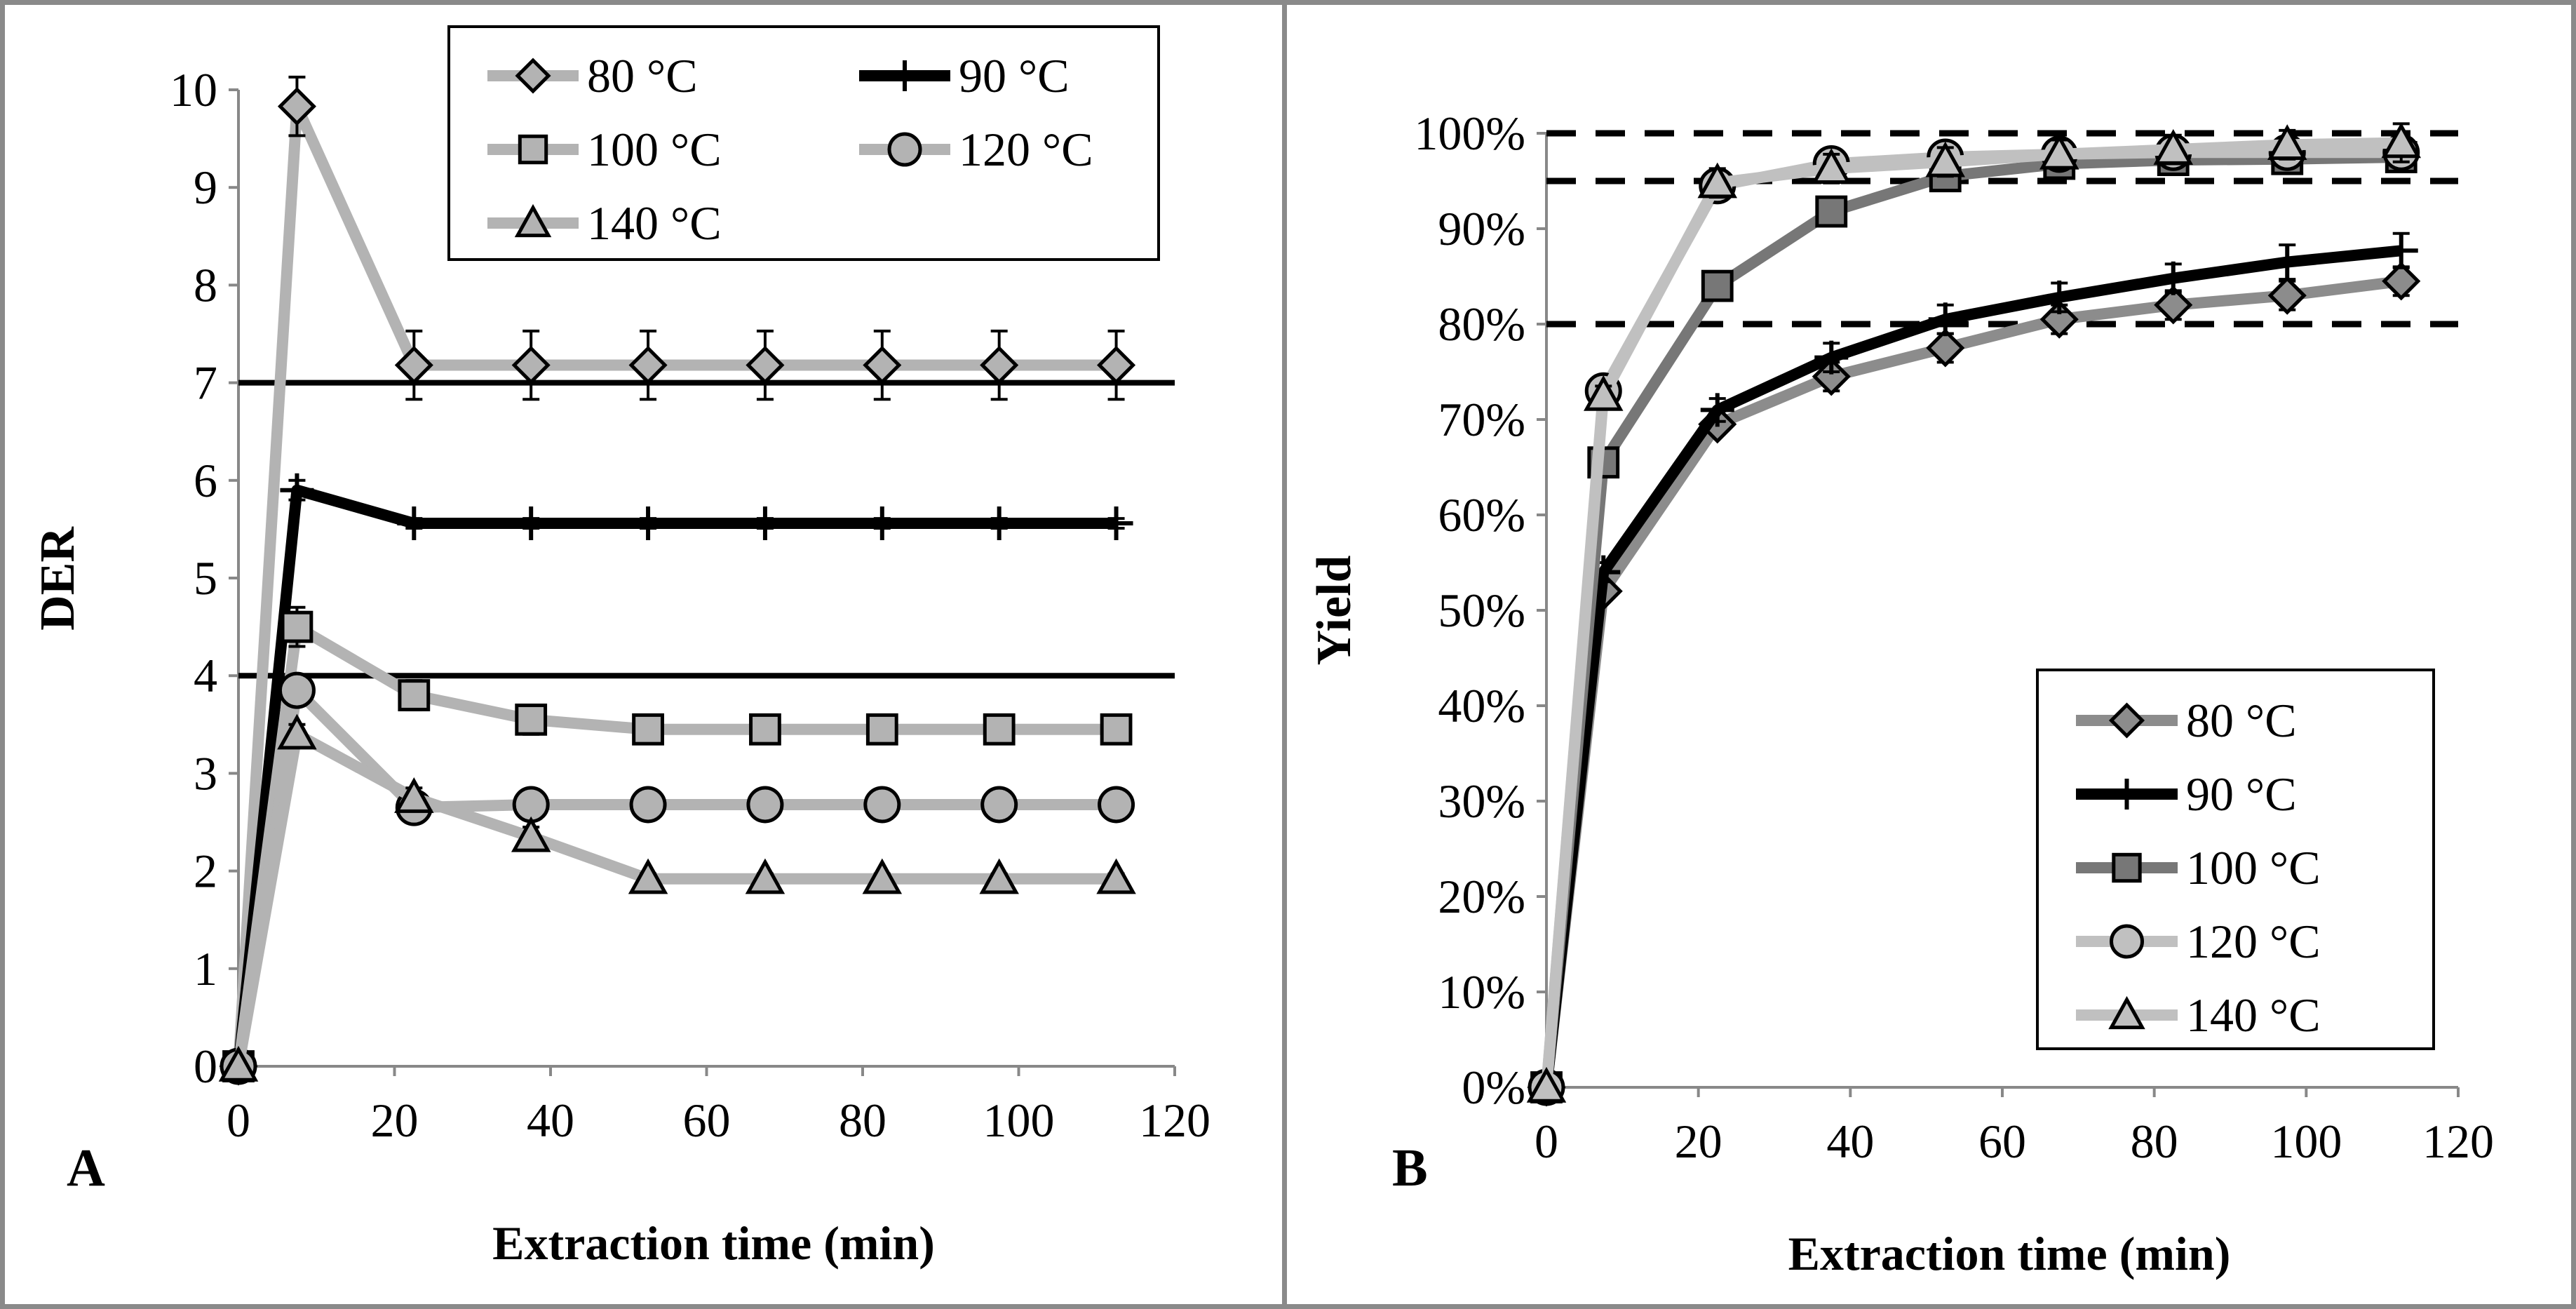 The image size is (2576, 1309). Describe the element at coordinates (1410, 1168) in the screenshot. I see `panel-letter: B` at that location.